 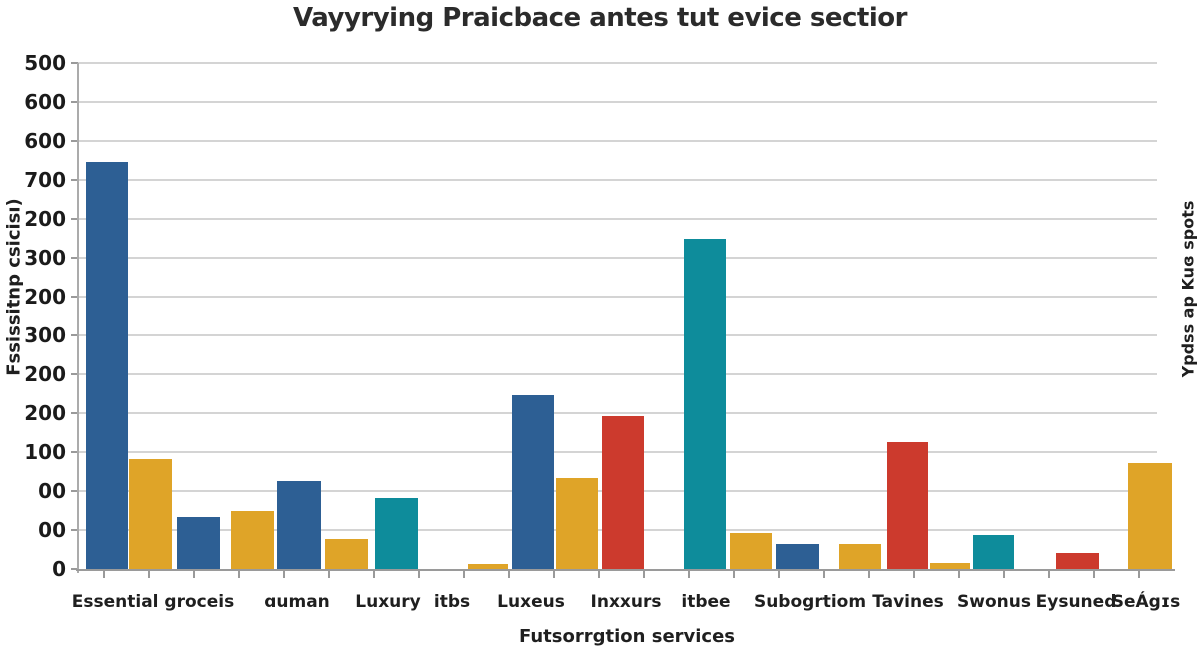 I want to click on y-tick-label: 0, so click(x=59, y=569).